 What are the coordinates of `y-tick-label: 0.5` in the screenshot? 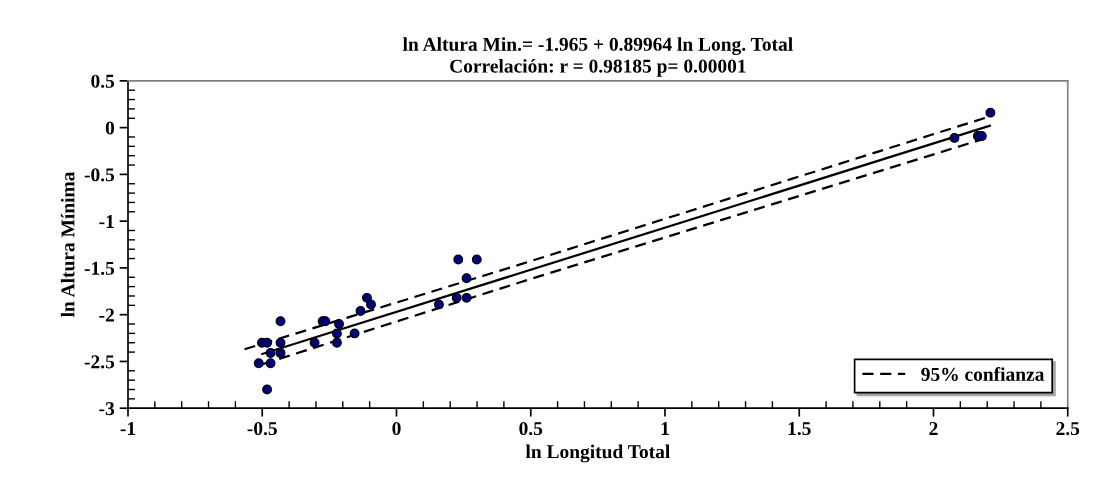 It's located at (103, 81).